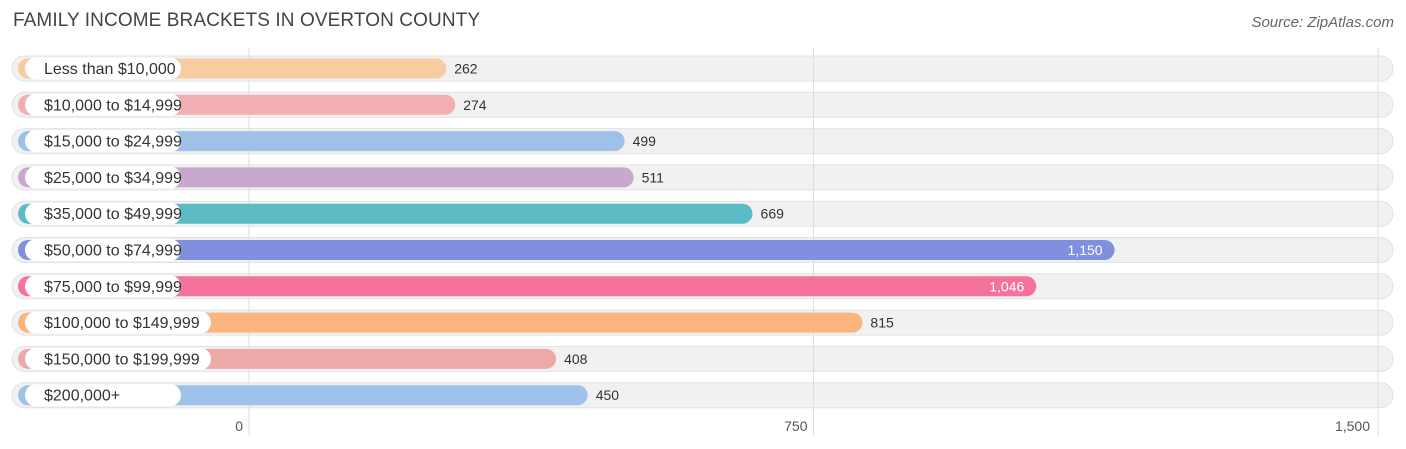  What do you see at coordinates (247, 20) in the screenshot?
I see `chart-title: FAMILY INCOME BRACKETS IN OVERTON COUNTY` at bounding box center [247, 20].